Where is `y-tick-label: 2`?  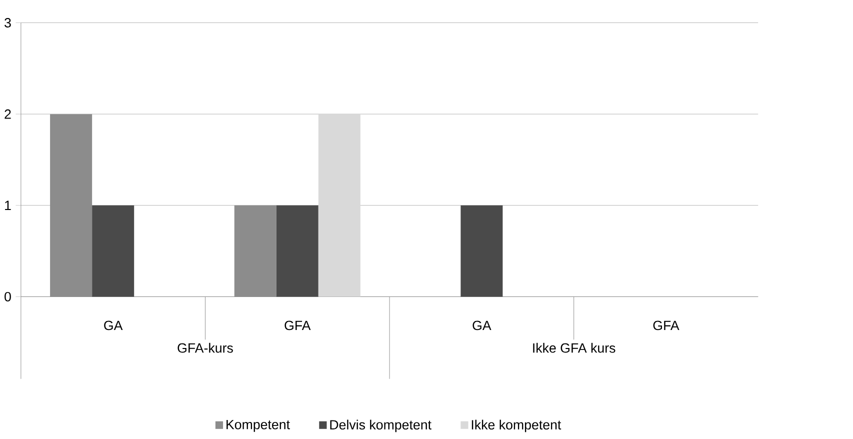
y-tick-label: 2 is located at coordinates (7, 114).